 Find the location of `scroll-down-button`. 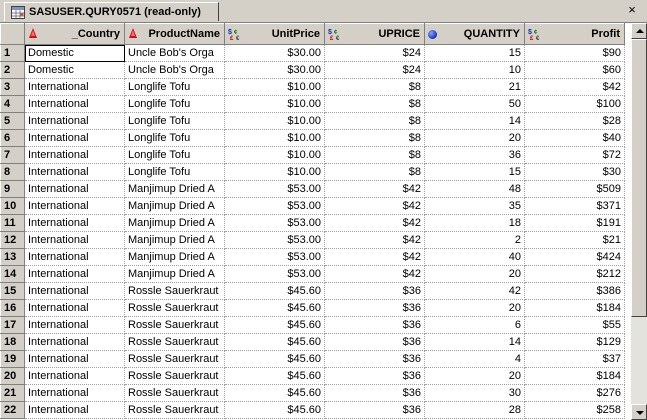

scroll-down-button is located at coordinates (639, 412).